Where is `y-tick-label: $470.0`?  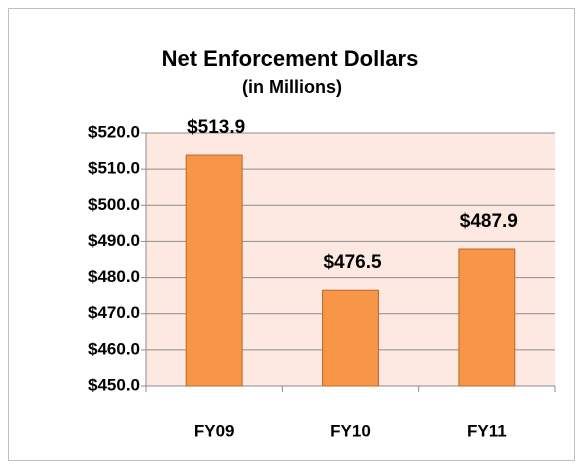
y-tick-label: $470.0 is located at coordinates (114, 312).